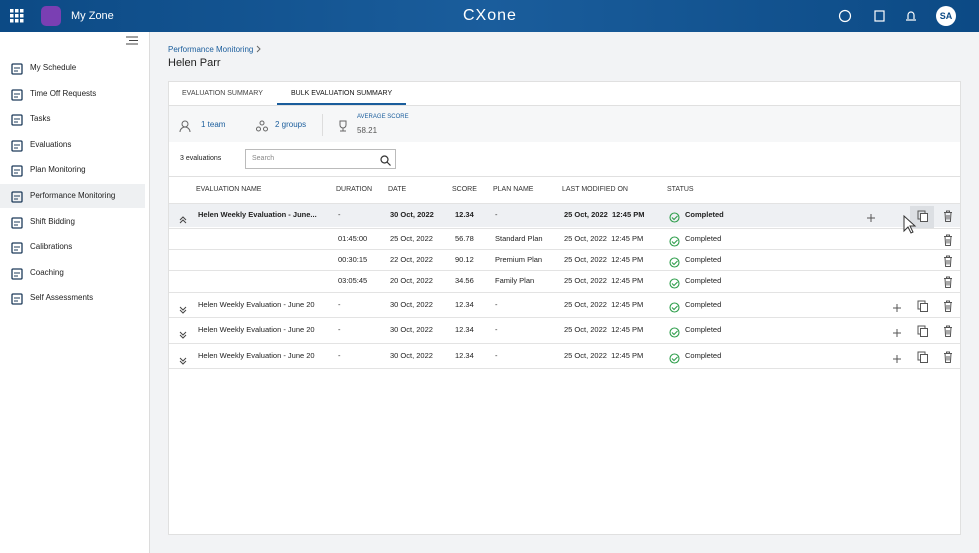 This screenshot has width=979, height=553. I want to click on app-name: My Zone, so click(92, 16).